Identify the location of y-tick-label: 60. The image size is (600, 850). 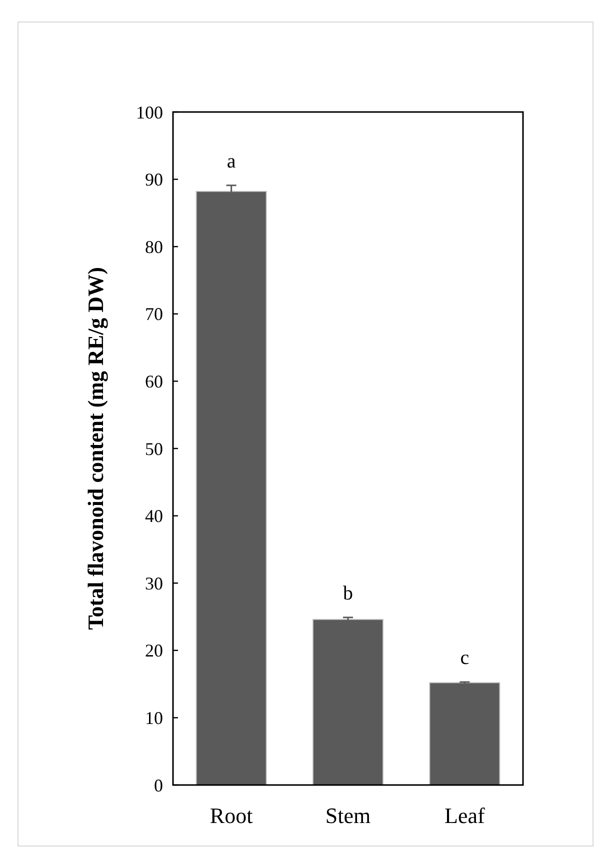
(154, 382).